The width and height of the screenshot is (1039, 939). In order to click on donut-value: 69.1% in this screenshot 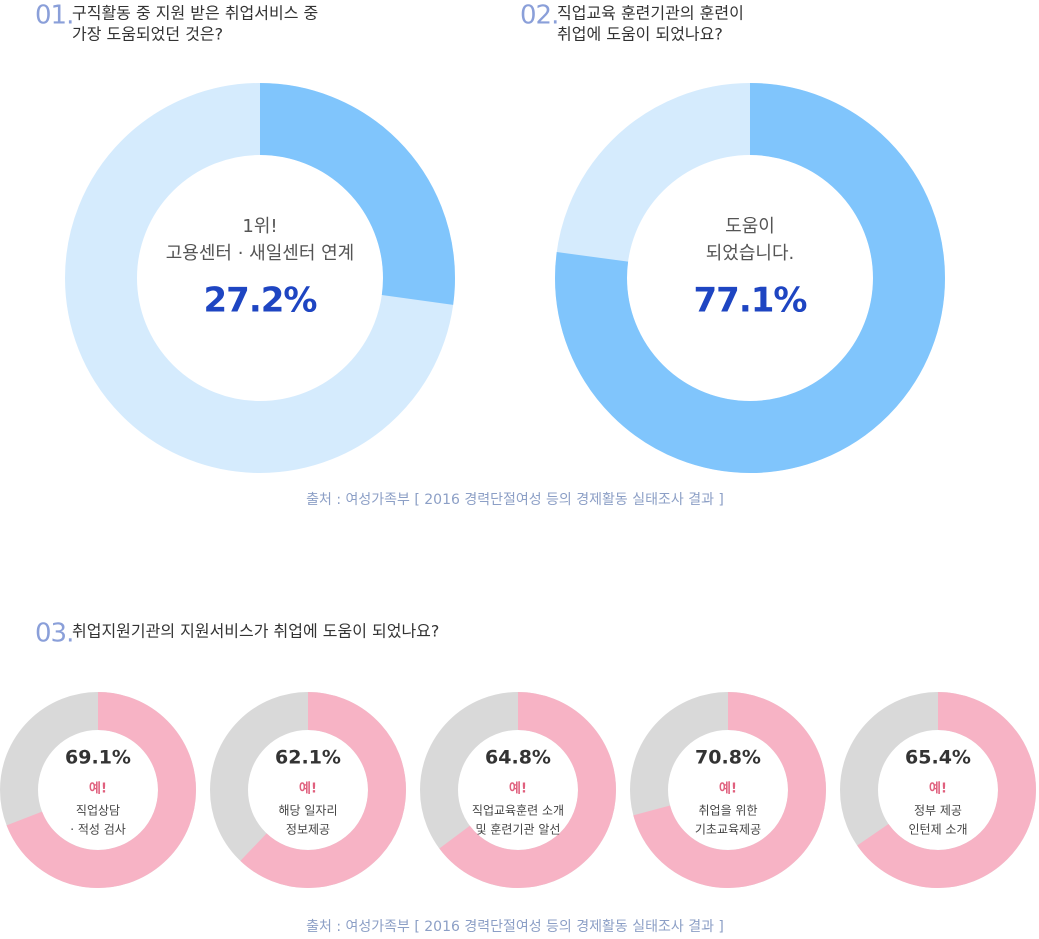, I will do `click(98, 758)`.